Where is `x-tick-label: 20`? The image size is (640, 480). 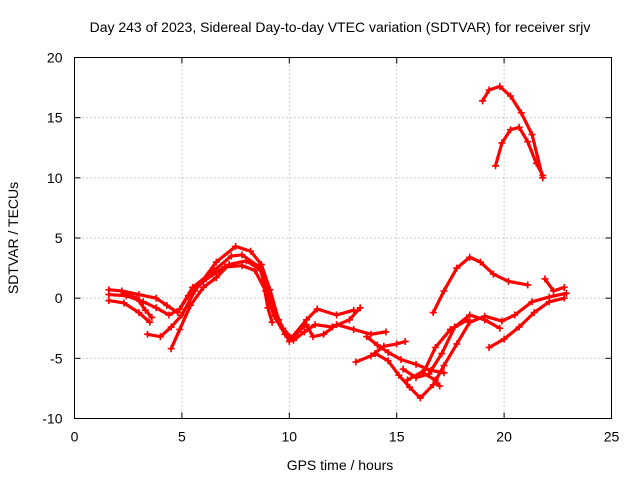
x-tick-label: 20 is located at coordinates (504, 437).